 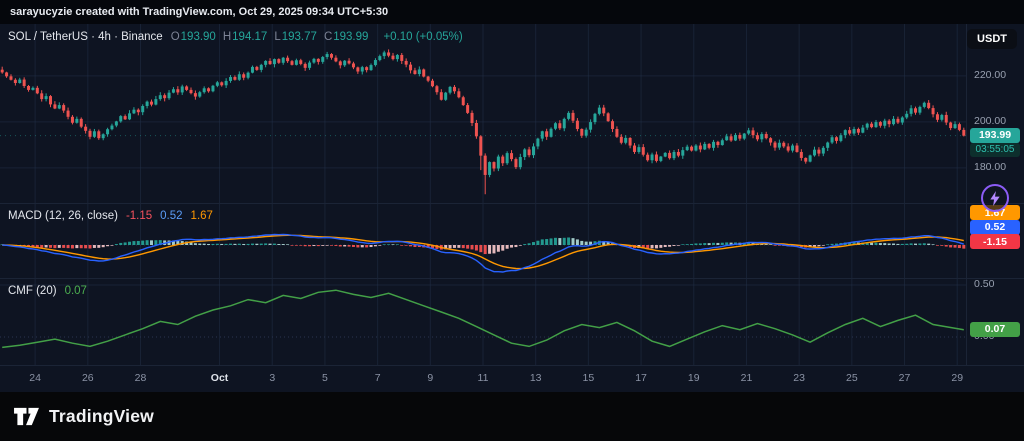 I want to click on footer-brand: TradingView, so click(x=101, y=416).